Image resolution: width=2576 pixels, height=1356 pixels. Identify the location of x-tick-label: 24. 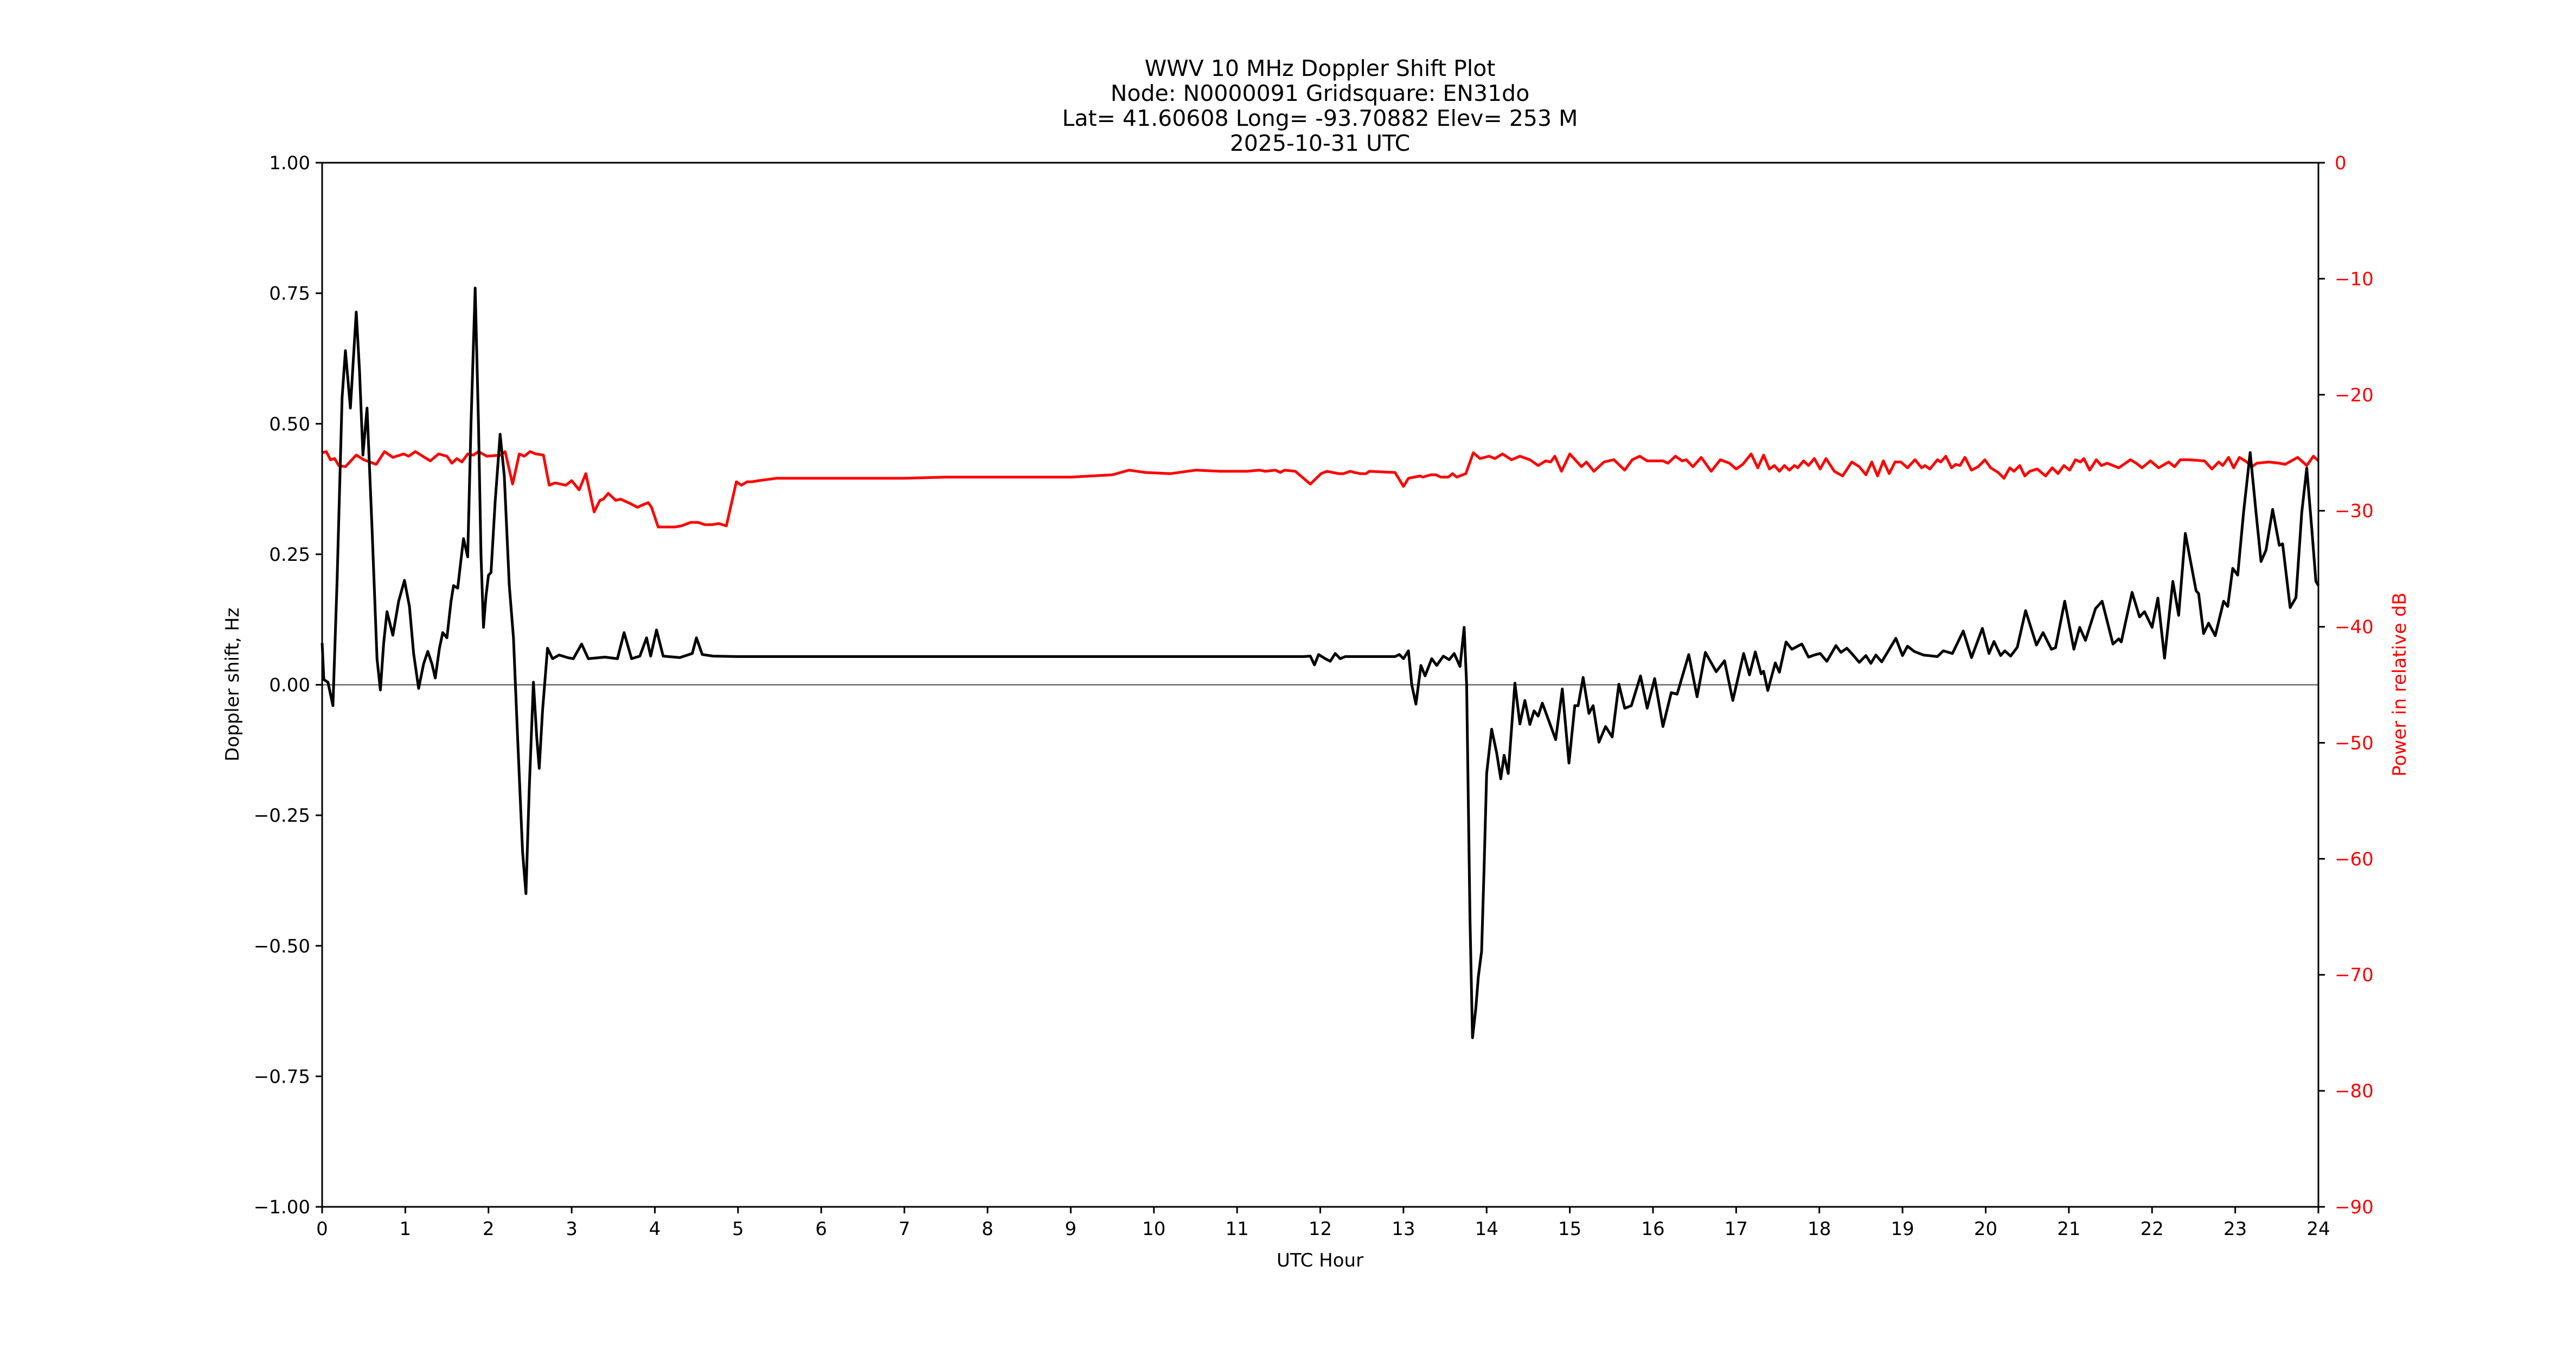
(2318, 1229).